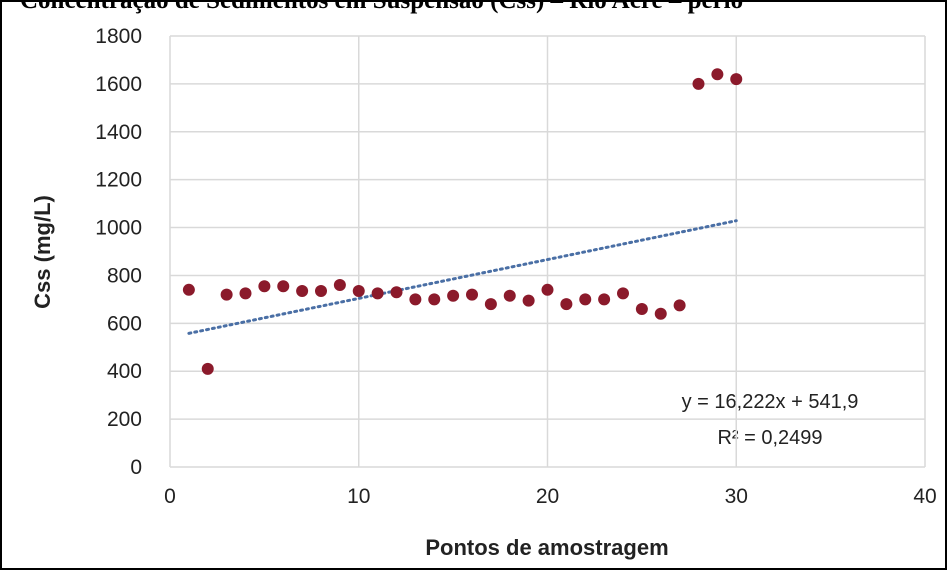 The width and height of the screenshot is (947, 570). What do you see at coordinates (136, 467) in the screenshot?
I see `y-tick-label: 0` at bounding box center [136, 467].